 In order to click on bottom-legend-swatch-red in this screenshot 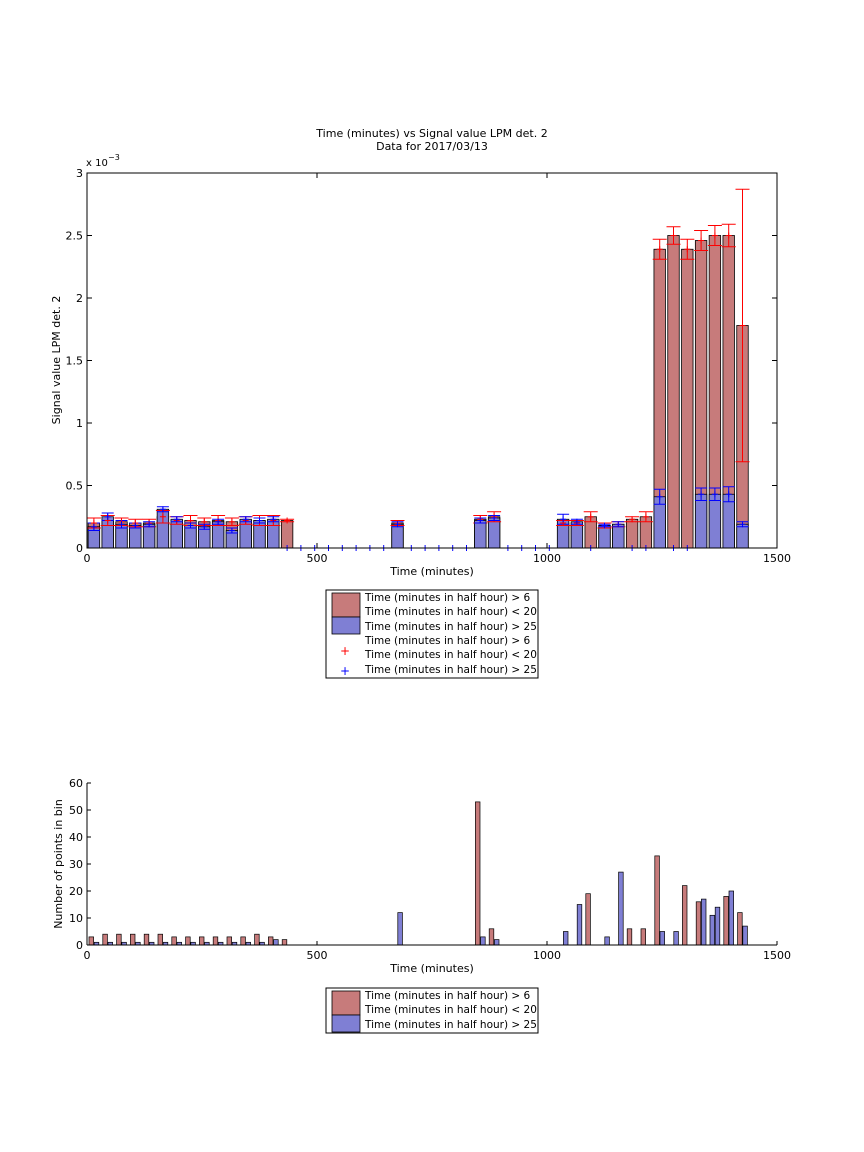, I will do `click(346, 1003)`.